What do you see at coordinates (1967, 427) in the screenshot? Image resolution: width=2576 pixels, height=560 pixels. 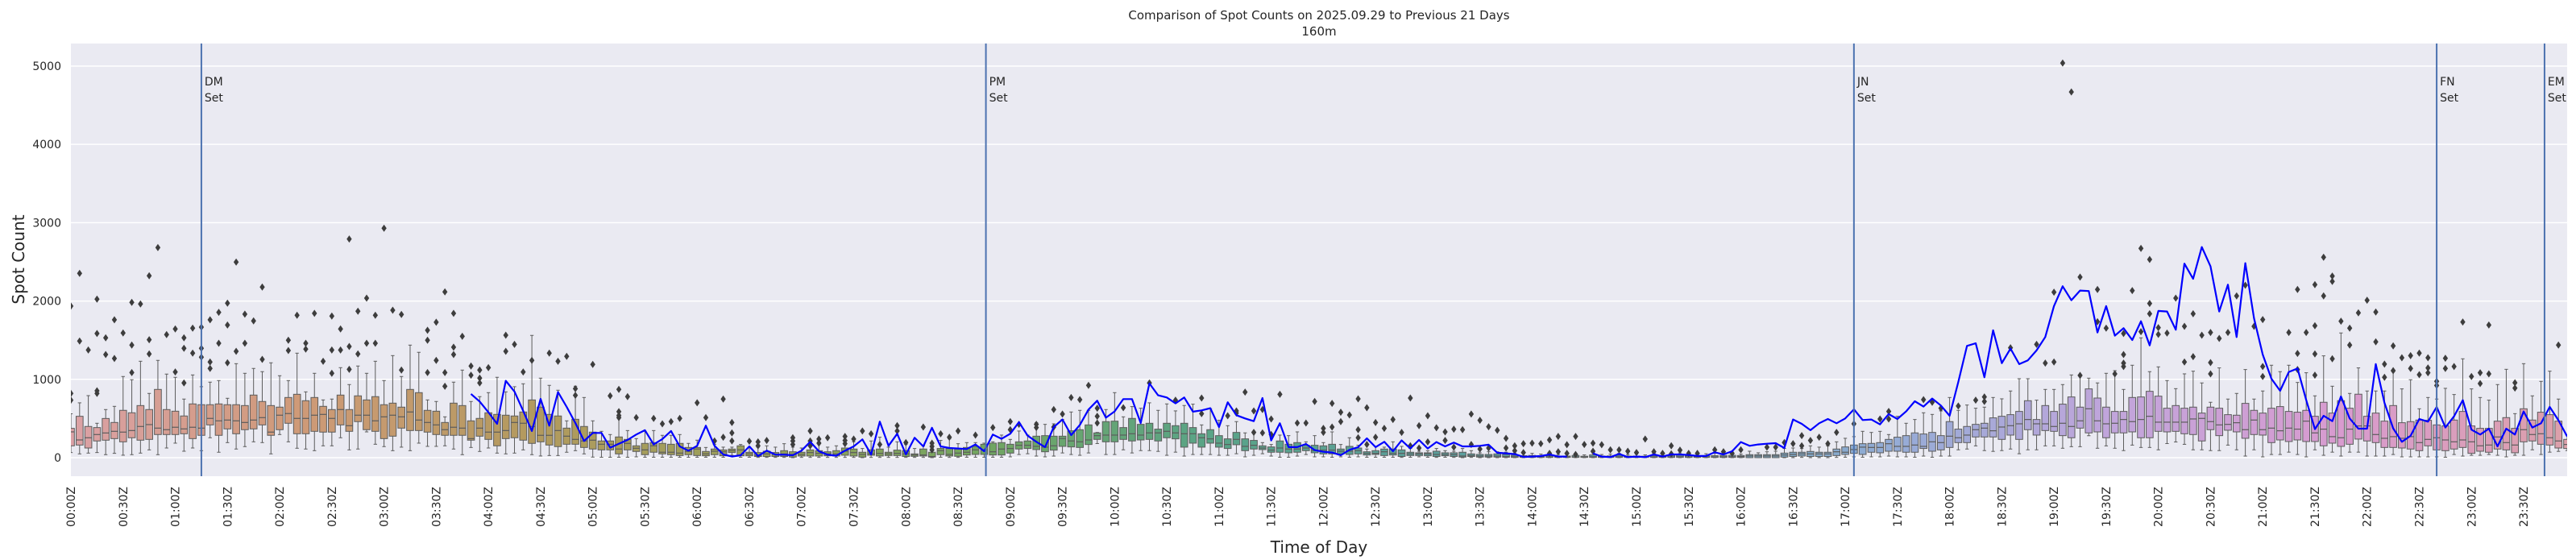 I see `box-18:10Z` at bounding box center [1967, 427].